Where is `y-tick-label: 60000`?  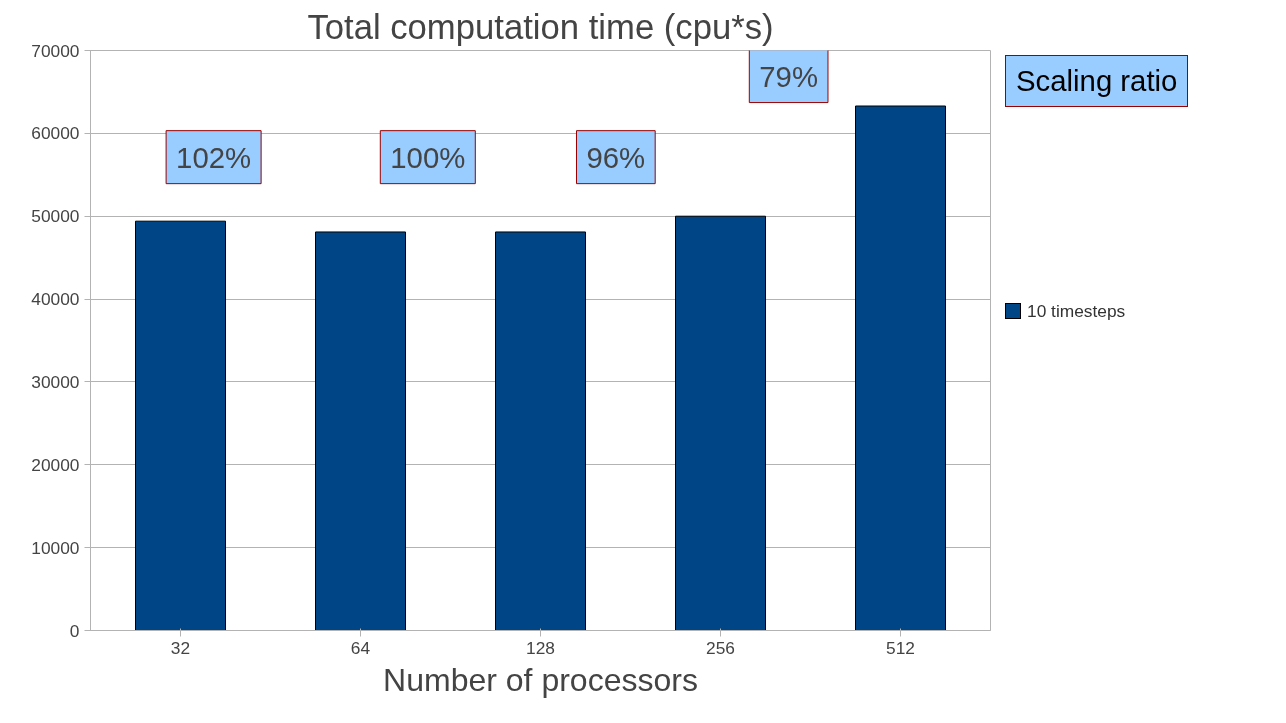 y-tick-label: 60000 is located at coordinates (55, 133).